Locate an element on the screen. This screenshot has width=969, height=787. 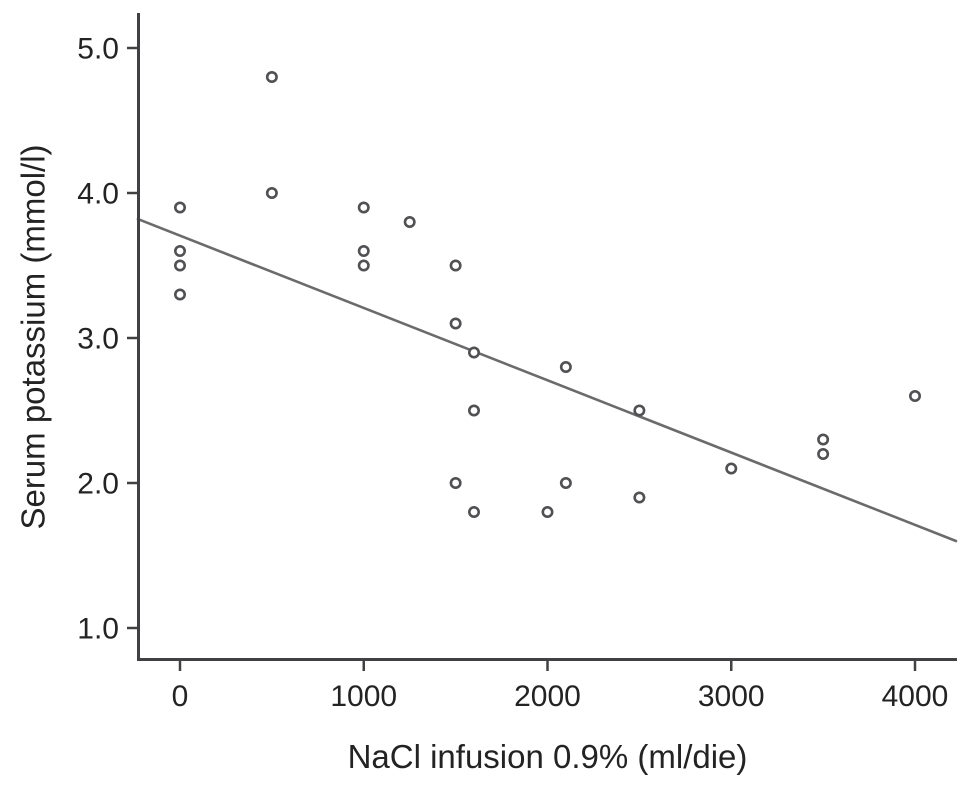
x-tick-label: 0 is located at coordinates (180, 696).